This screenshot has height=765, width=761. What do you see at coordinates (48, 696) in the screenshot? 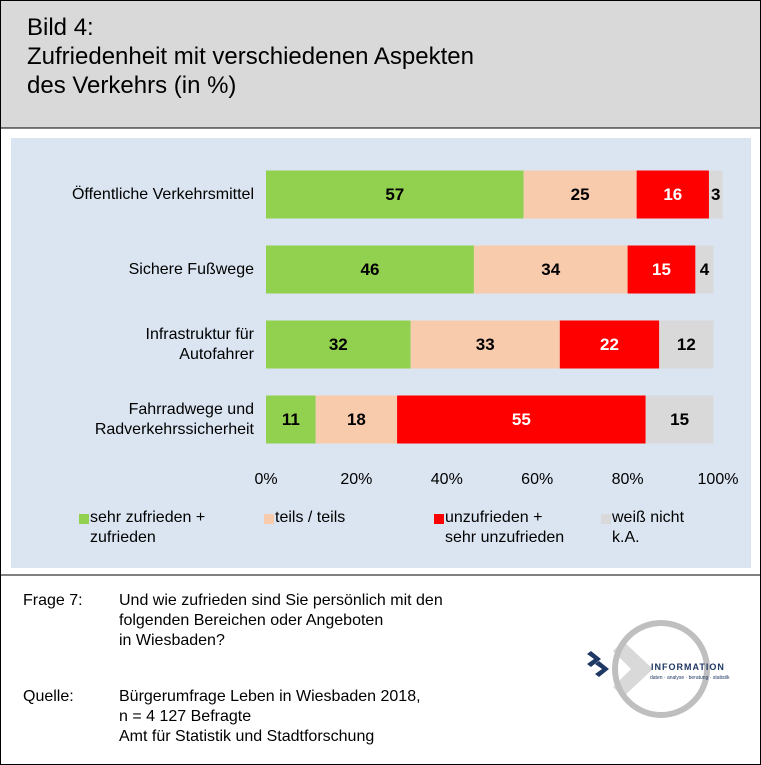
I see `note-label: Quelle:` at bounding box center [48, 696].